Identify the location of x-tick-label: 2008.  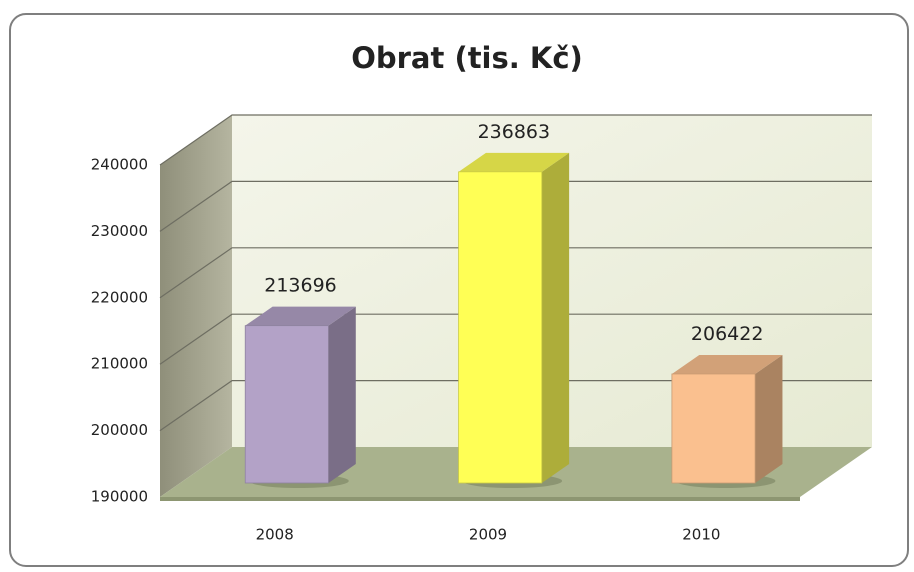
(275, 535).